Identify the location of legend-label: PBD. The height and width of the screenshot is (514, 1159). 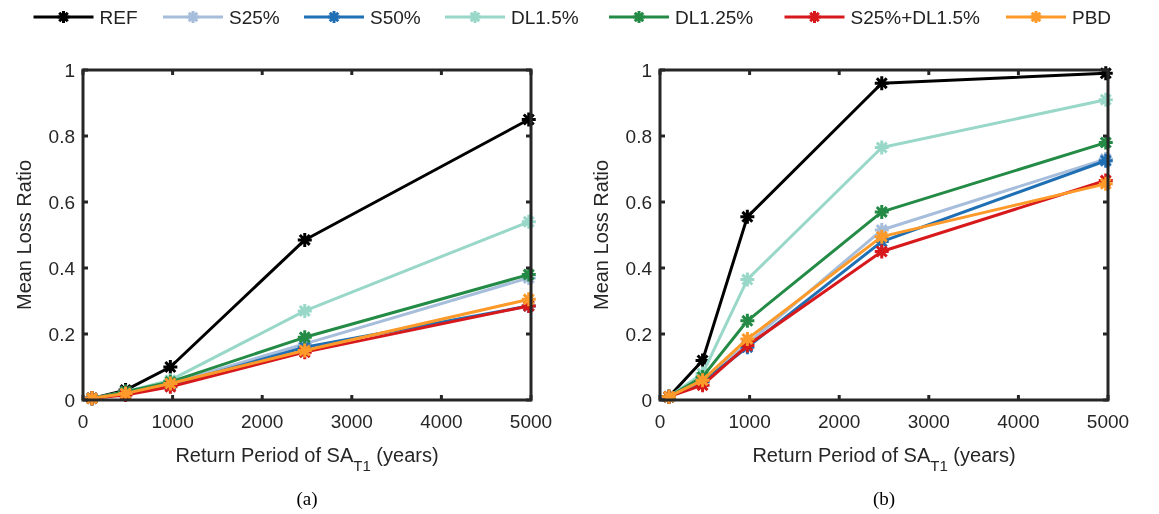
(1092, 17).